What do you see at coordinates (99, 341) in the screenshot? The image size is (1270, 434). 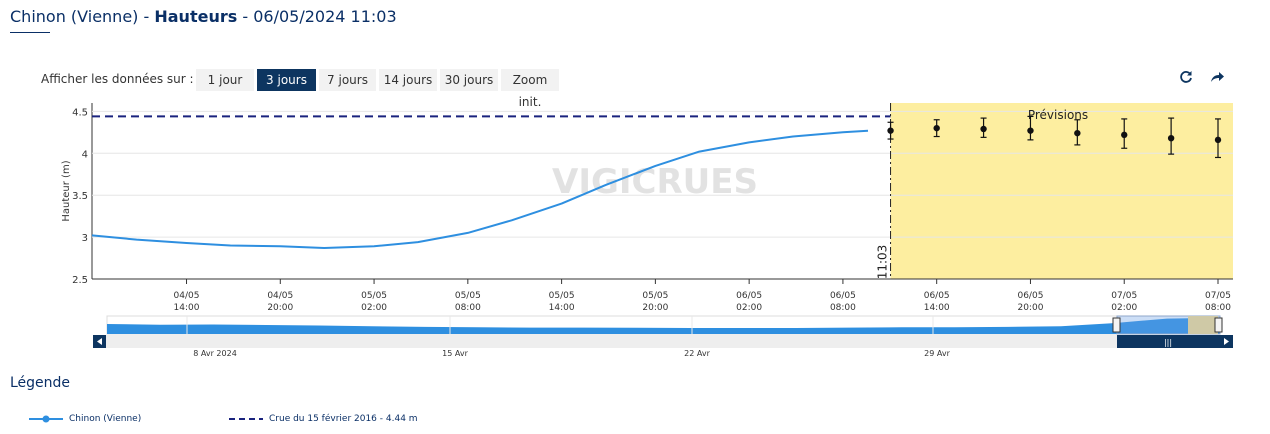 I see `scroll-left-arrow-icon` at bounding box center [99, 341].